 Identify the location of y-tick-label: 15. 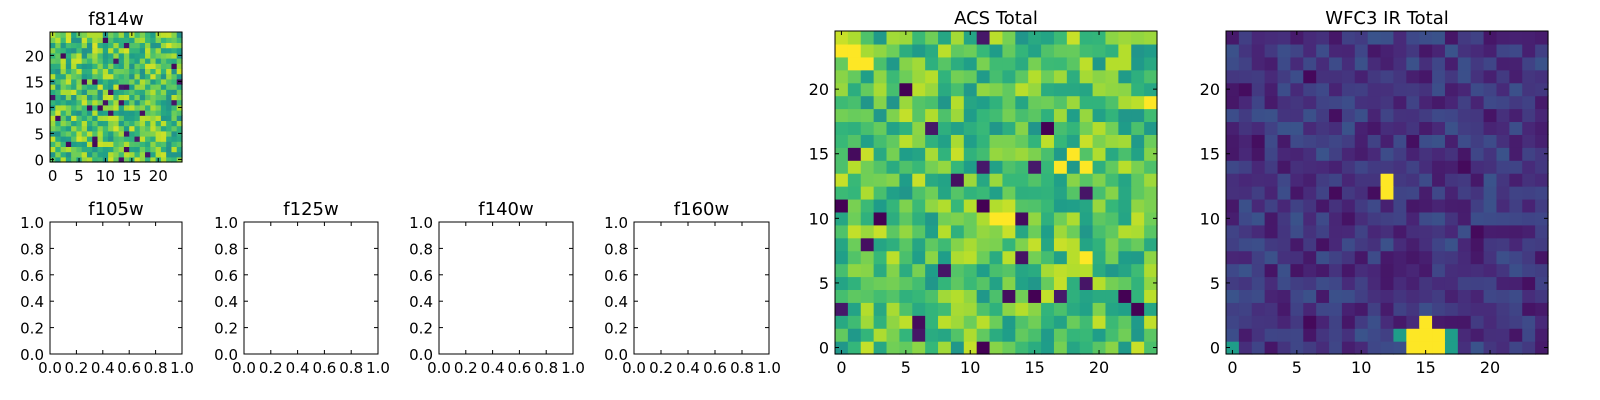
(819, 154).